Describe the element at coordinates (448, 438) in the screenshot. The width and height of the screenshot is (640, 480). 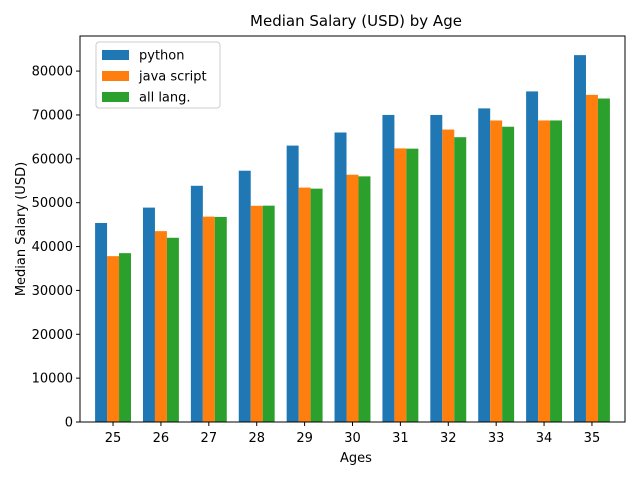
I see `x-tick-label: 32` at that location.